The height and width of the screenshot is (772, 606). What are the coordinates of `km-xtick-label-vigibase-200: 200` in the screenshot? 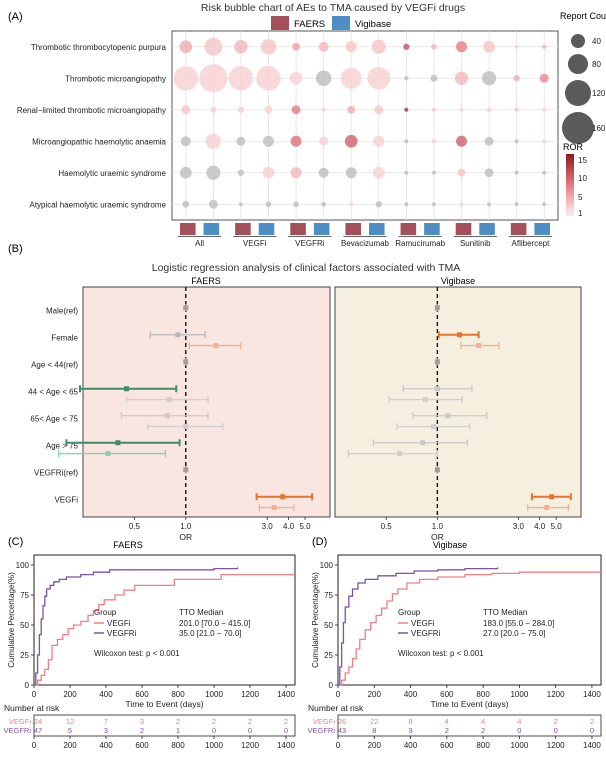 It's located at (375, 694).